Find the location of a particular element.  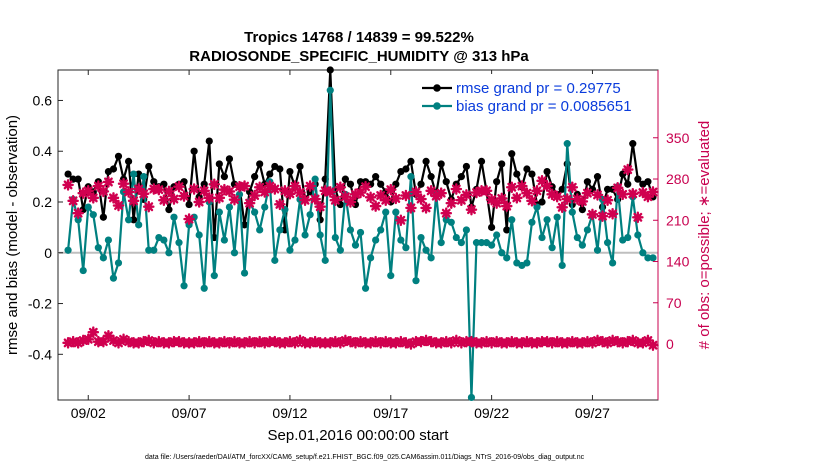

y-right-tick-label: 280 is located at coordinates (678, 179).